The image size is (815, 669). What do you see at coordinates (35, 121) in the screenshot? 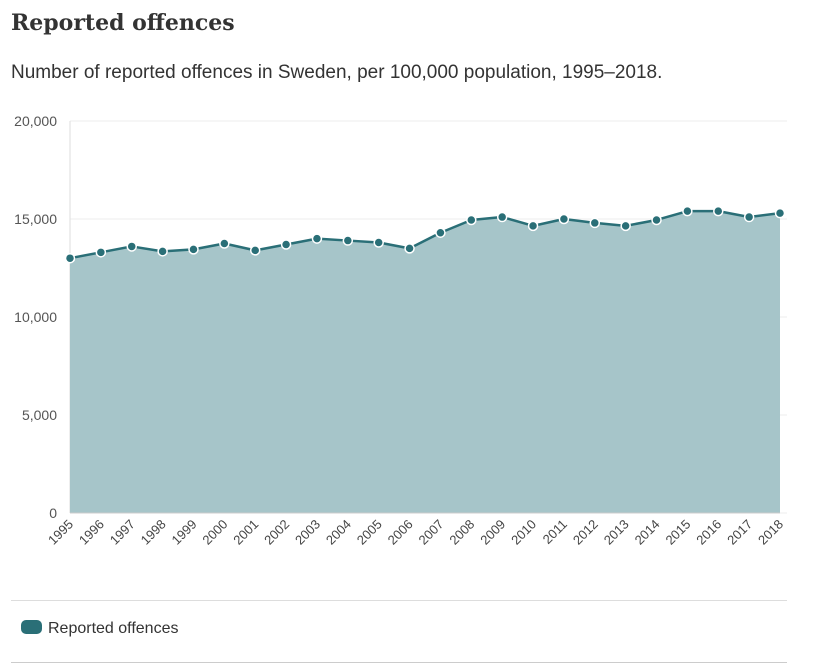
I see `y-tick-label: 20,000` at bounding box center [35, 121].